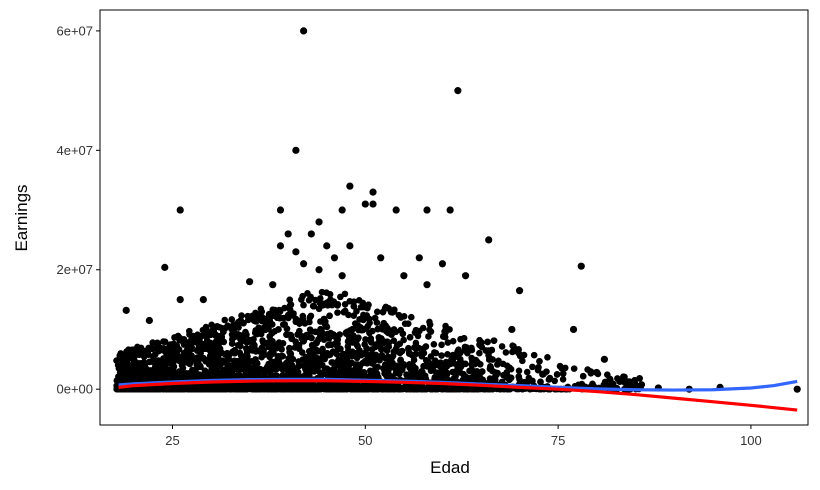 Image resolution: width=820 pixels, height=490 pixels. Describe the element at coordinates (463, 436) in the screenshot. I see `x-axis: 25 50 75 100` at that location.